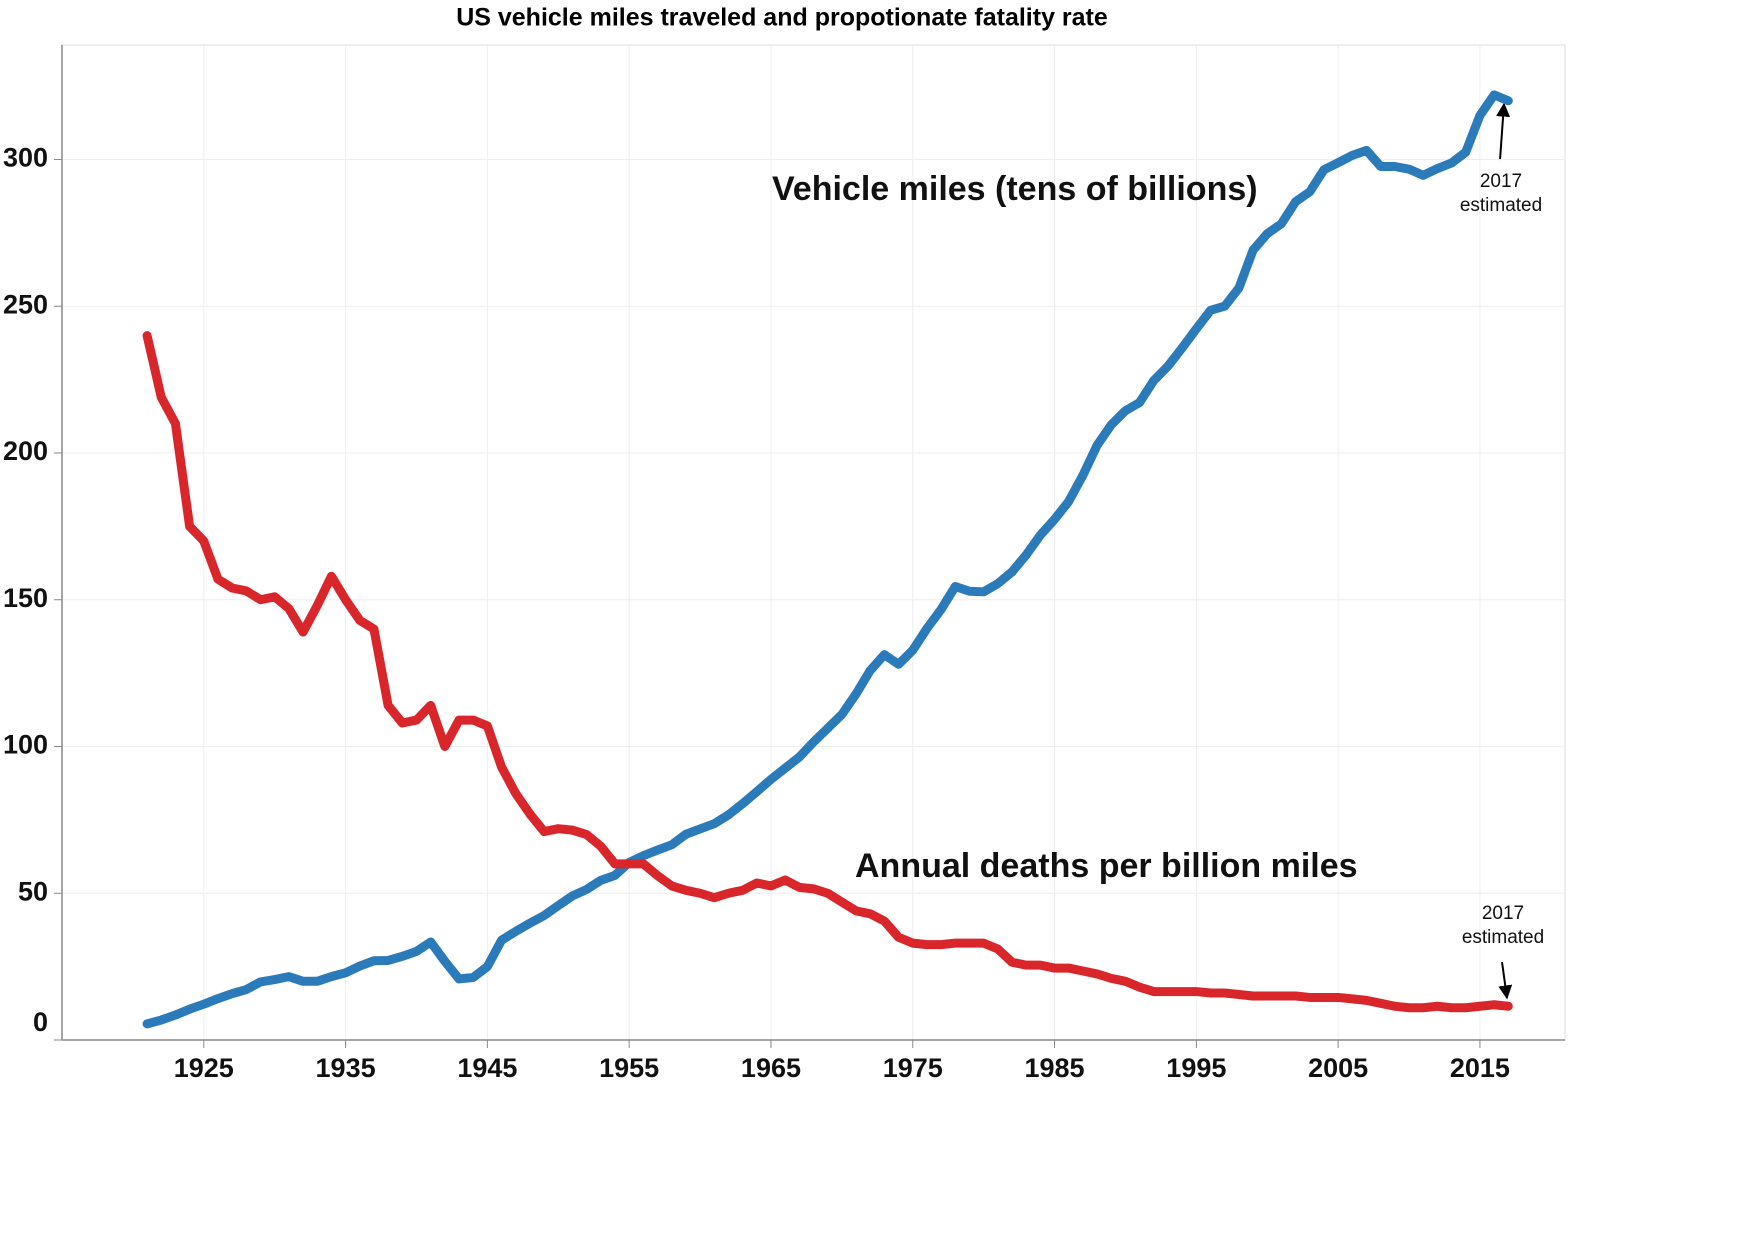 Image resolution: width=1764 pixels, height=1234 pixels. What do you see at coordinates (1480, 1068) in the screenshot?
I see `x-tick-label: 2015` at bounding box center [1480, 1068].